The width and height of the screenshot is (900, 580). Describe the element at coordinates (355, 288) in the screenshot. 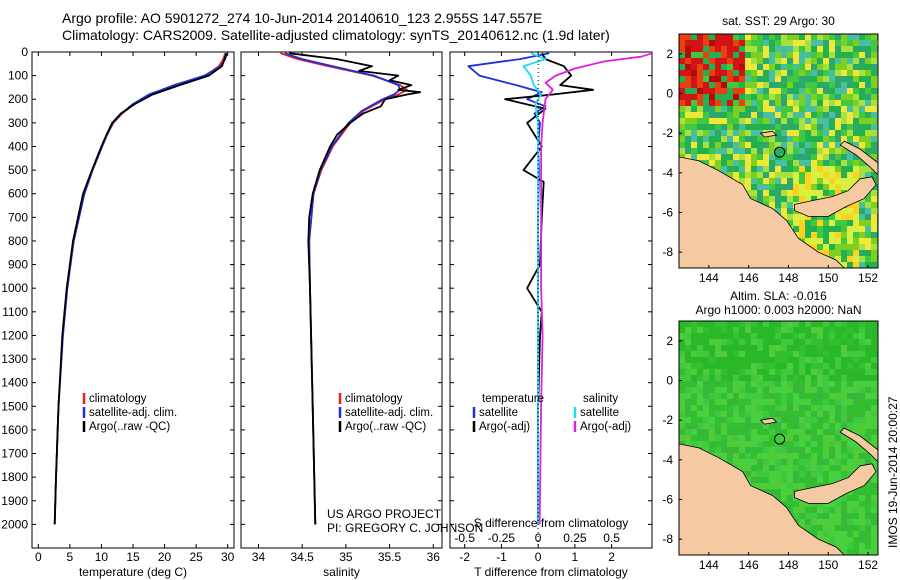

I see `series-line-argo-raw-qc-` at that location.